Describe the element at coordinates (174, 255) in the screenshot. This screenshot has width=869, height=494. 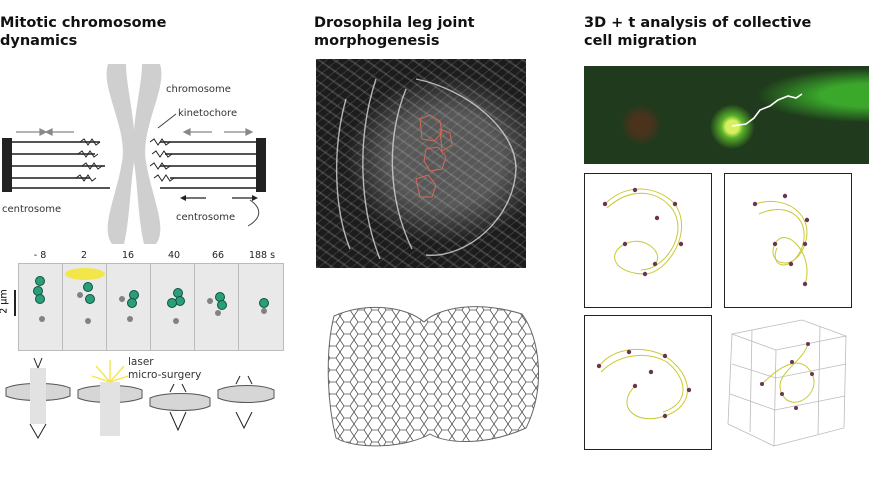
I see `time-label: 40` at that location.